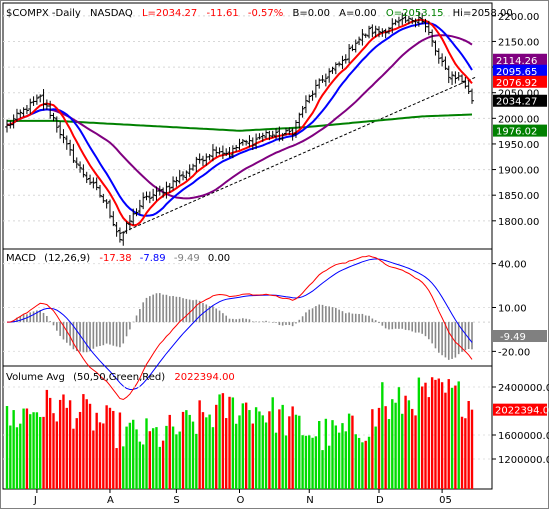 The height and width of the screenshot is (513, 549). I want to click on price-value-label: 2034.27, so click(516, 102).